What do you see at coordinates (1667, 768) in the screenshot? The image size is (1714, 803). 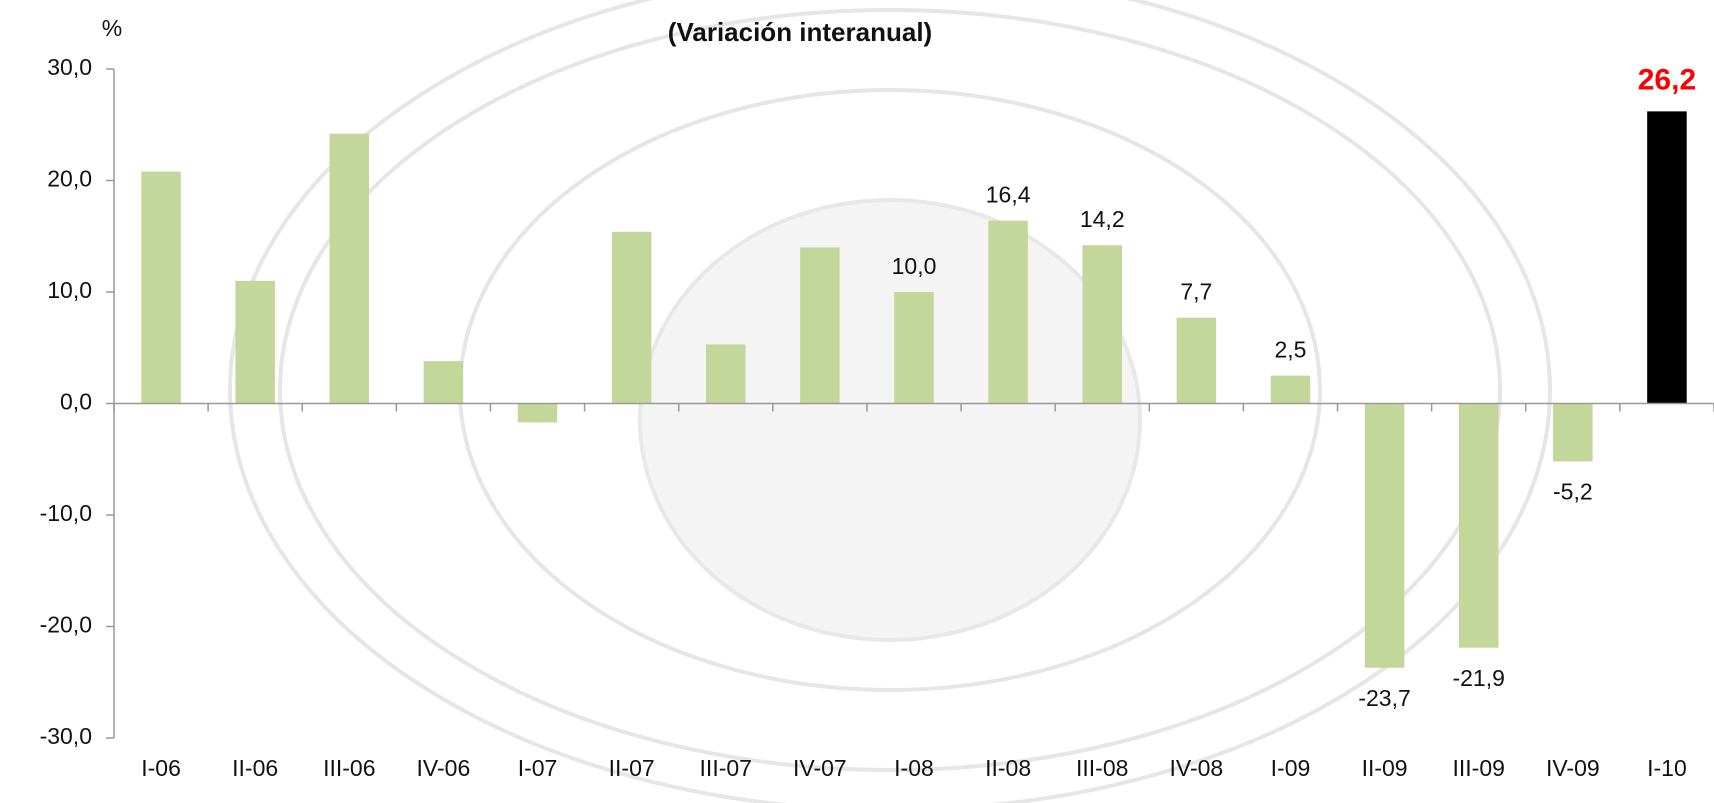 I see `x-tick-label: I-10` at bounding box center [1667, 768].